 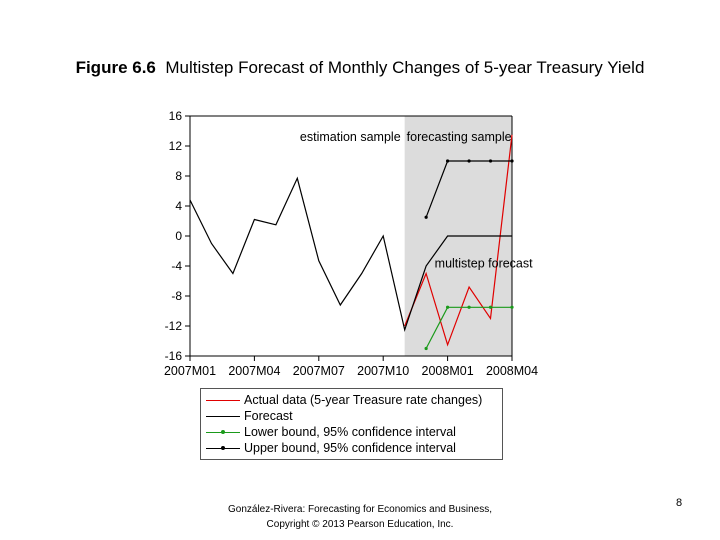 What do you see at coordinates (459, 137) in the screenshot?
I see `region-label-forecasting: forecasting sample` at bounding box center [459, 137].